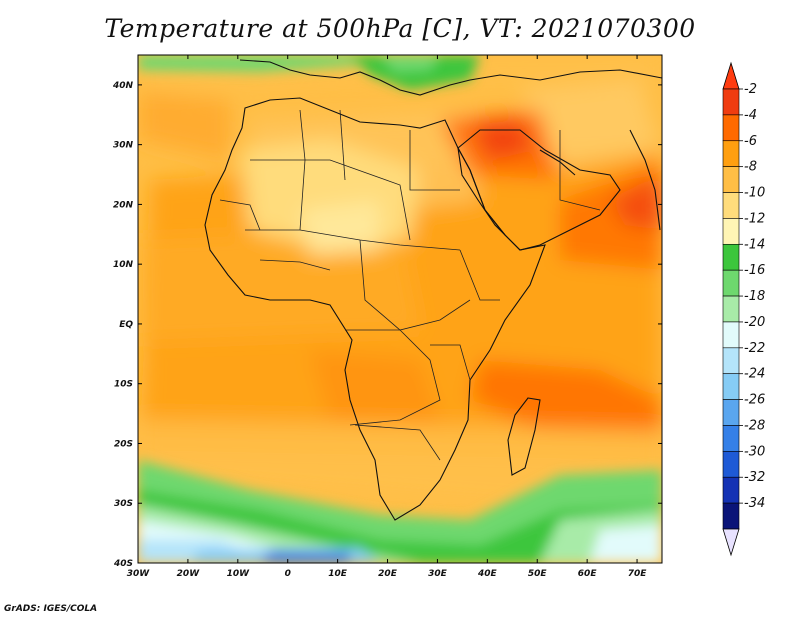 This screenshot has height=618, width=800. I want to click on lon-tick-label: 10E, so click(338, 574).